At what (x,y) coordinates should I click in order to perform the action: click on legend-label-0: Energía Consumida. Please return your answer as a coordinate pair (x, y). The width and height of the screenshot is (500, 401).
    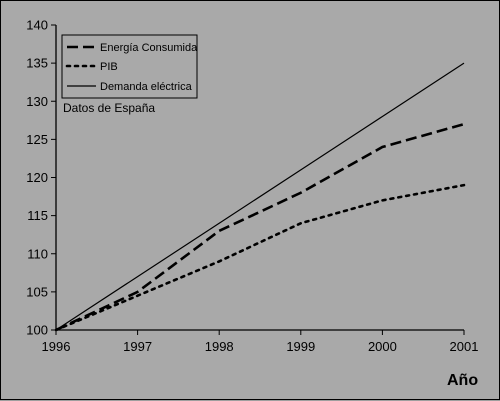
    Looking at the image, I should click on (149, 48).